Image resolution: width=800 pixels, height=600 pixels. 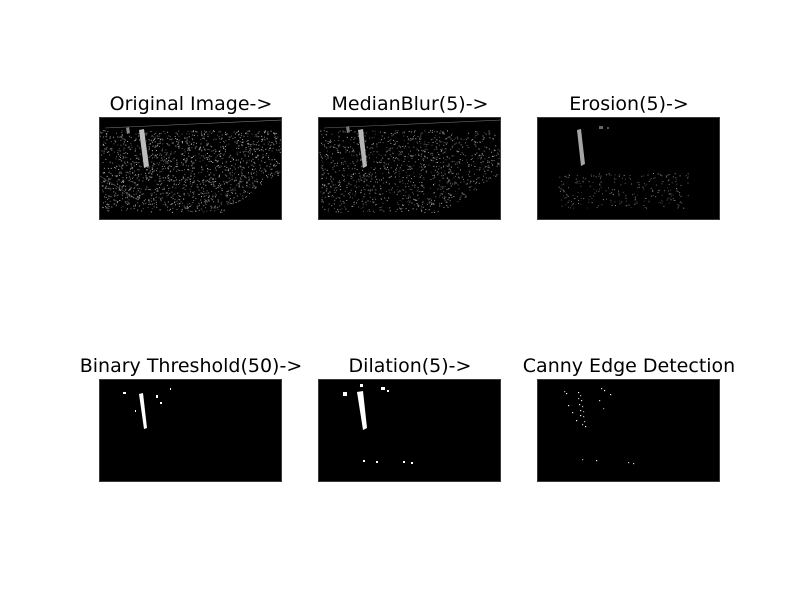 What do you see at coordinates (410, 366) in the screenshot?
I see `panel-title-dilation: Dilation(5)->` at bounding box center [410, 366].